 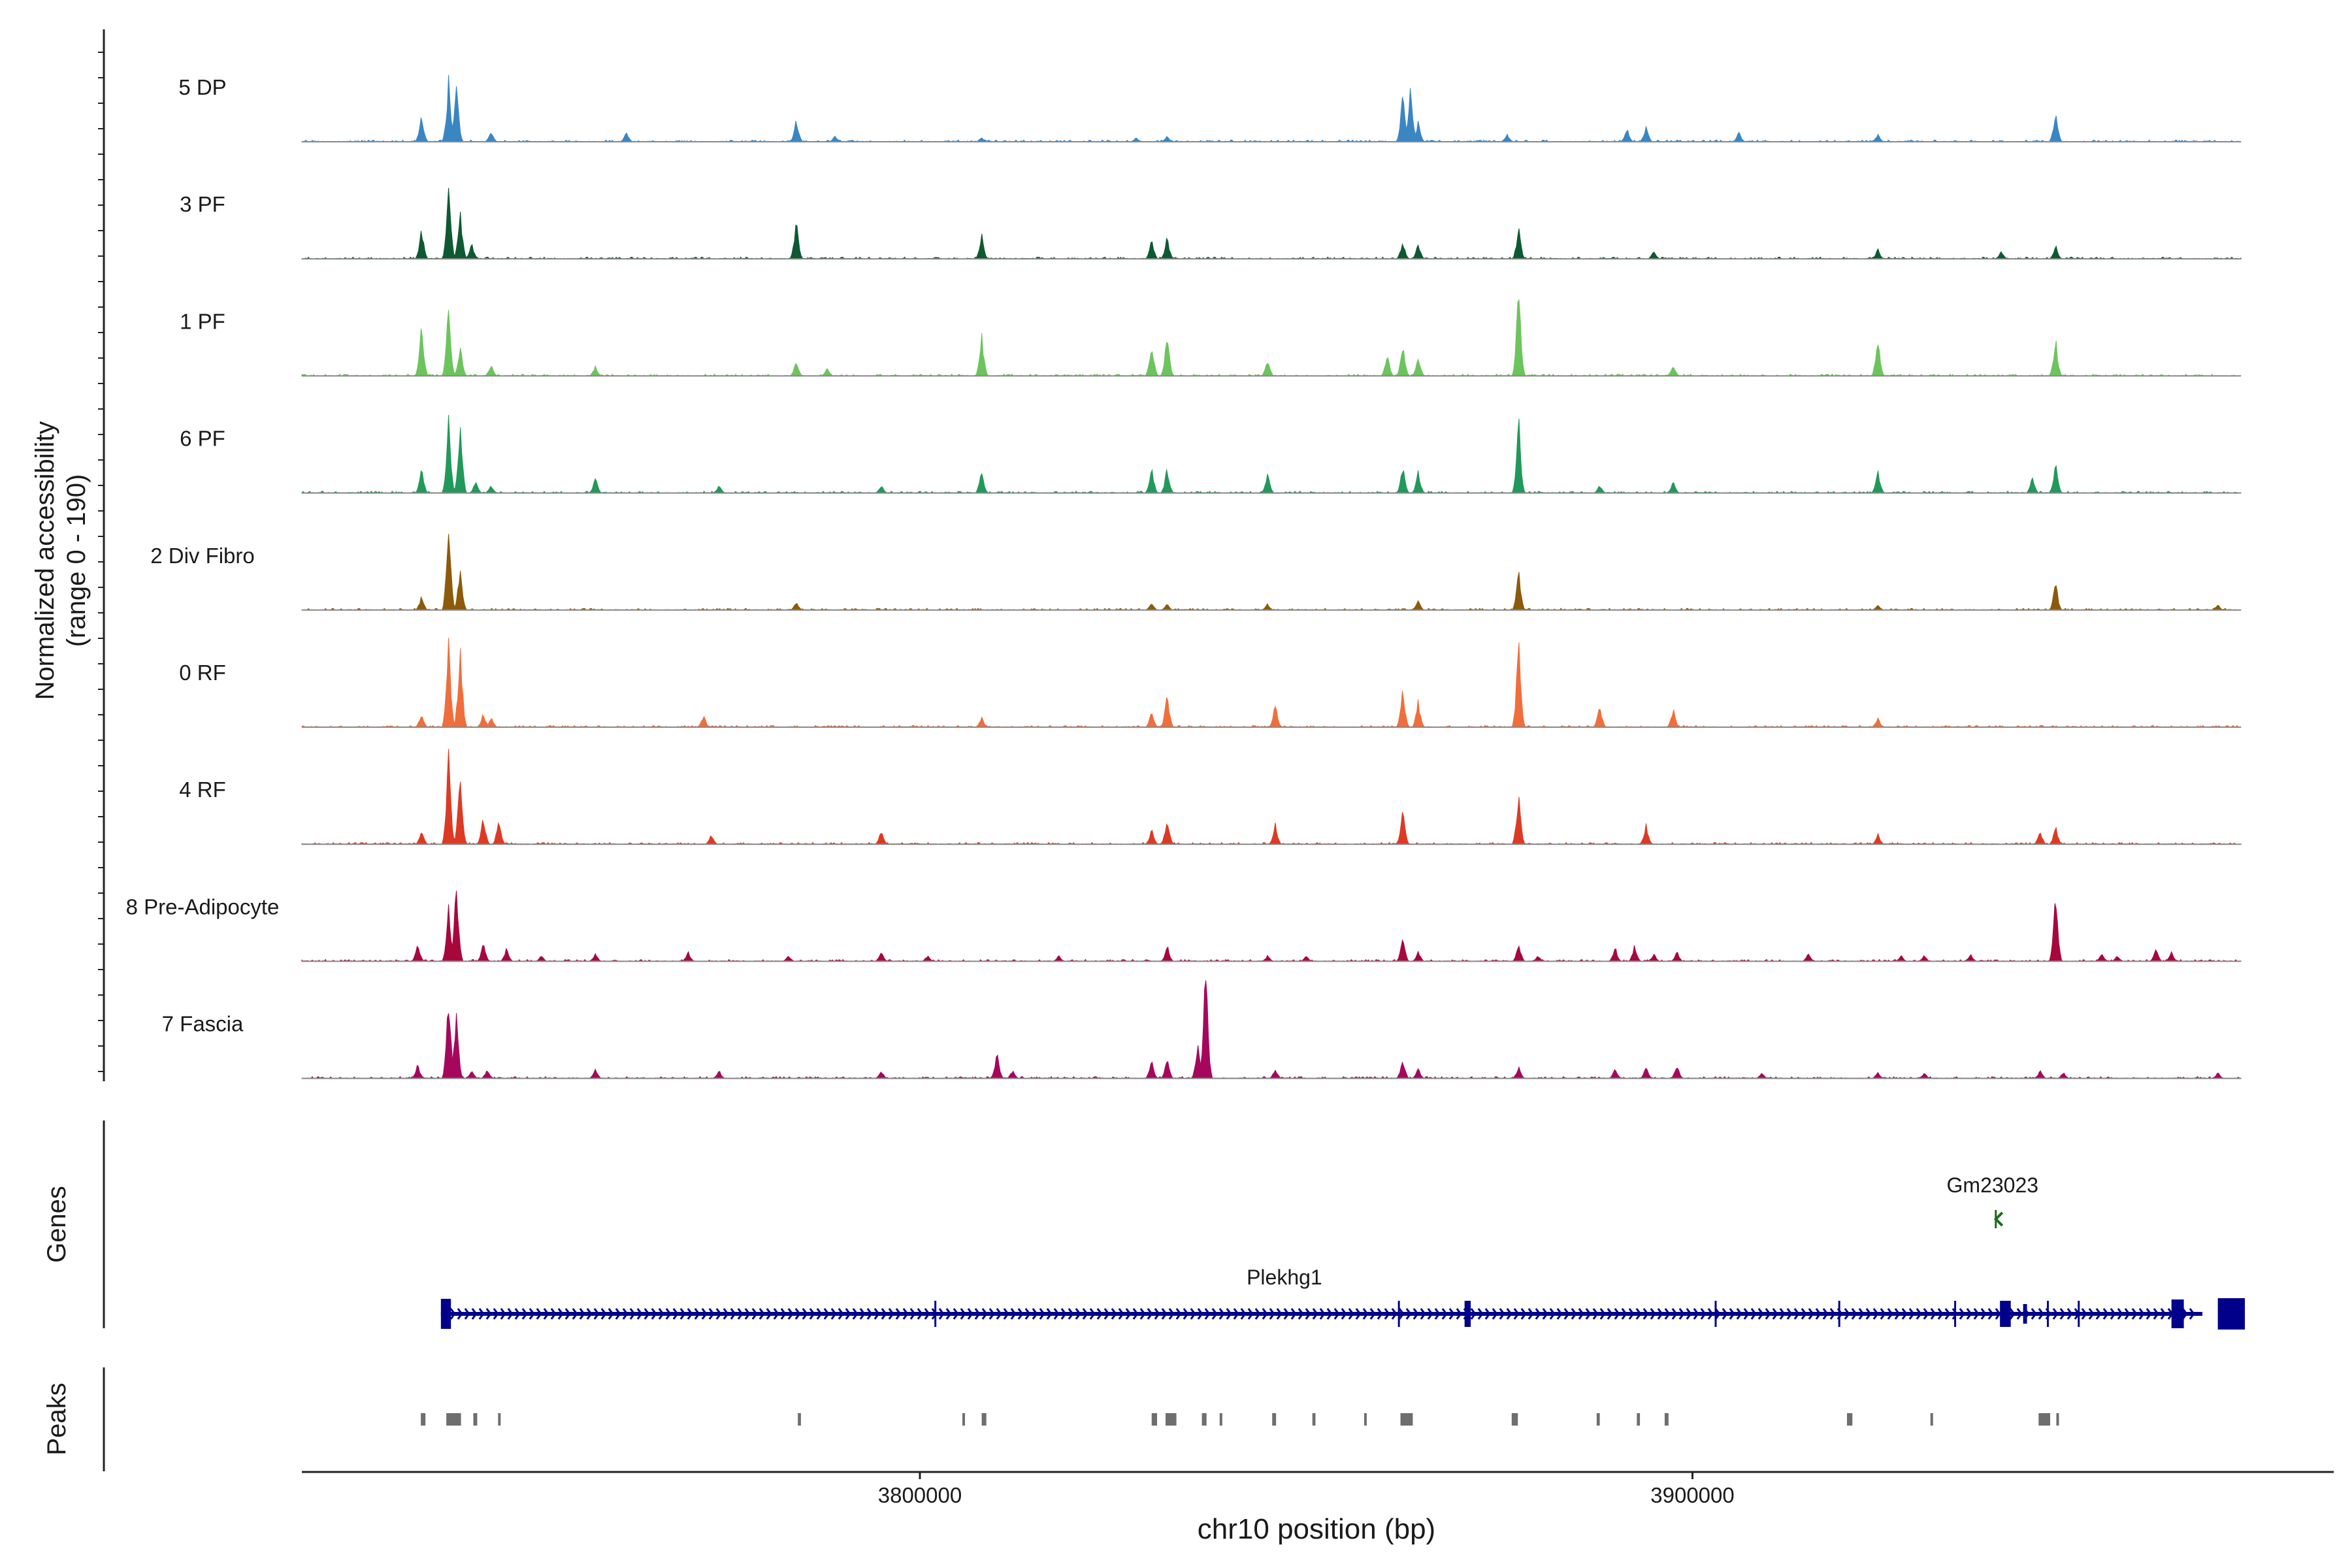 I want to click on track-label: 1 PF, so click(x=202, y=321).